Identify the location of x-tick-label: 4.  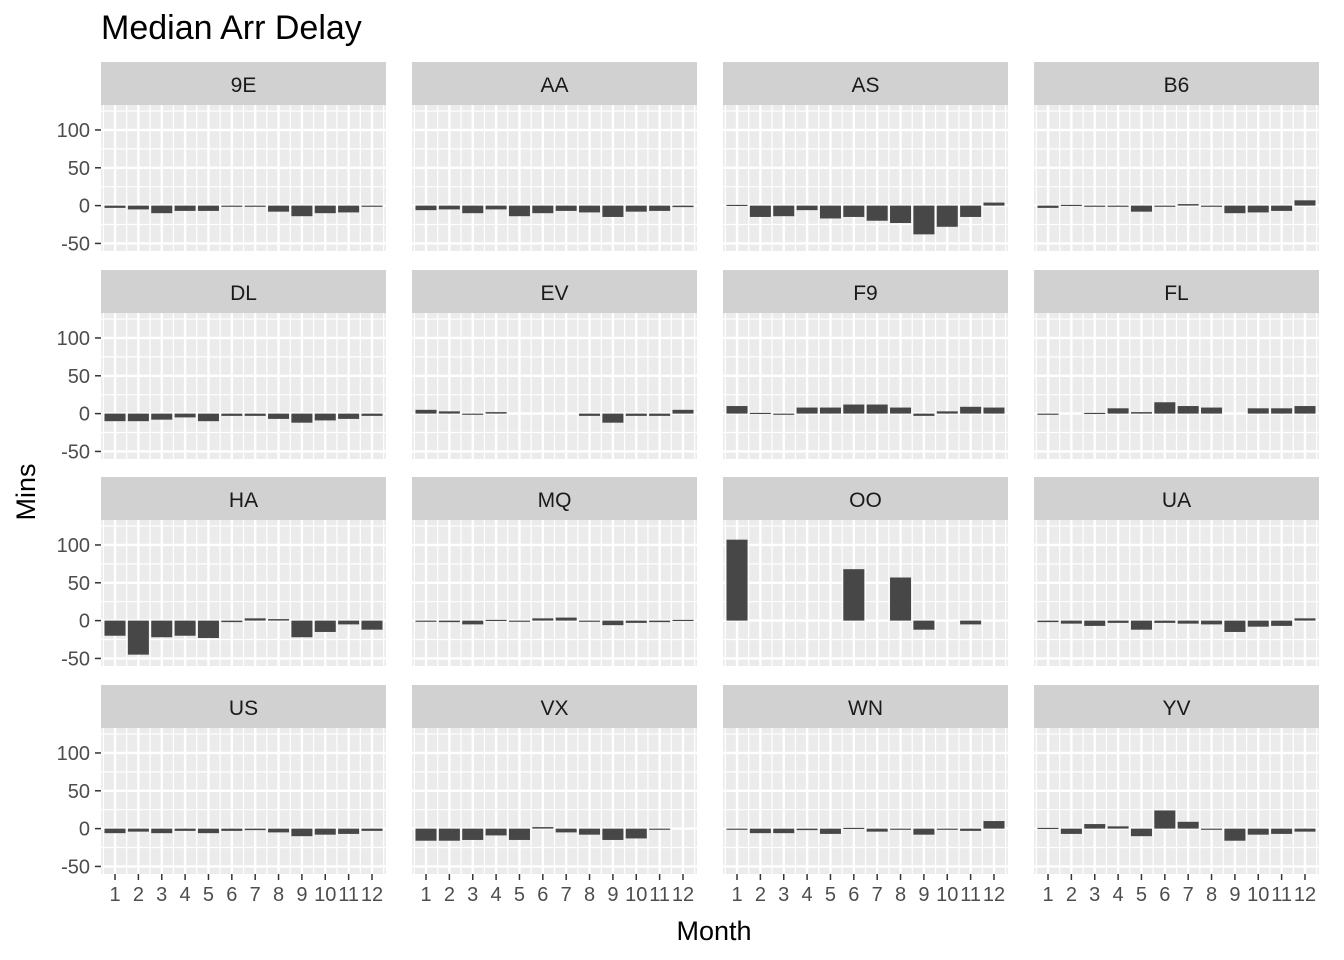
(496, 895).